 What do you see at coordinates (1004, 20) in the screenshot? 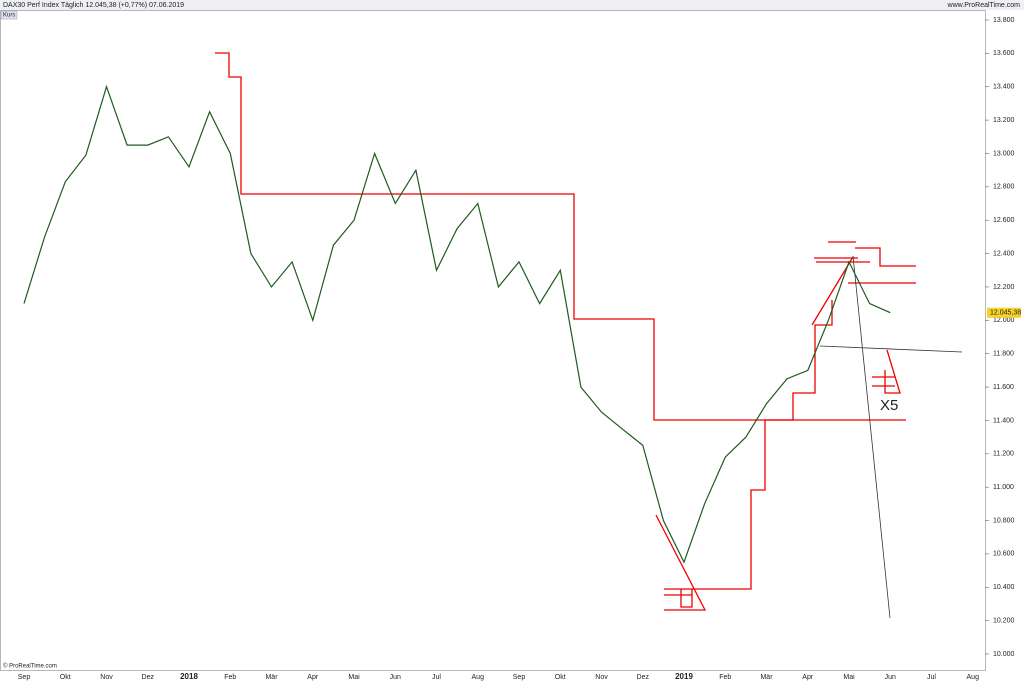
I see `y-tick-label: 13.800` at bounding box center [1004, 20].